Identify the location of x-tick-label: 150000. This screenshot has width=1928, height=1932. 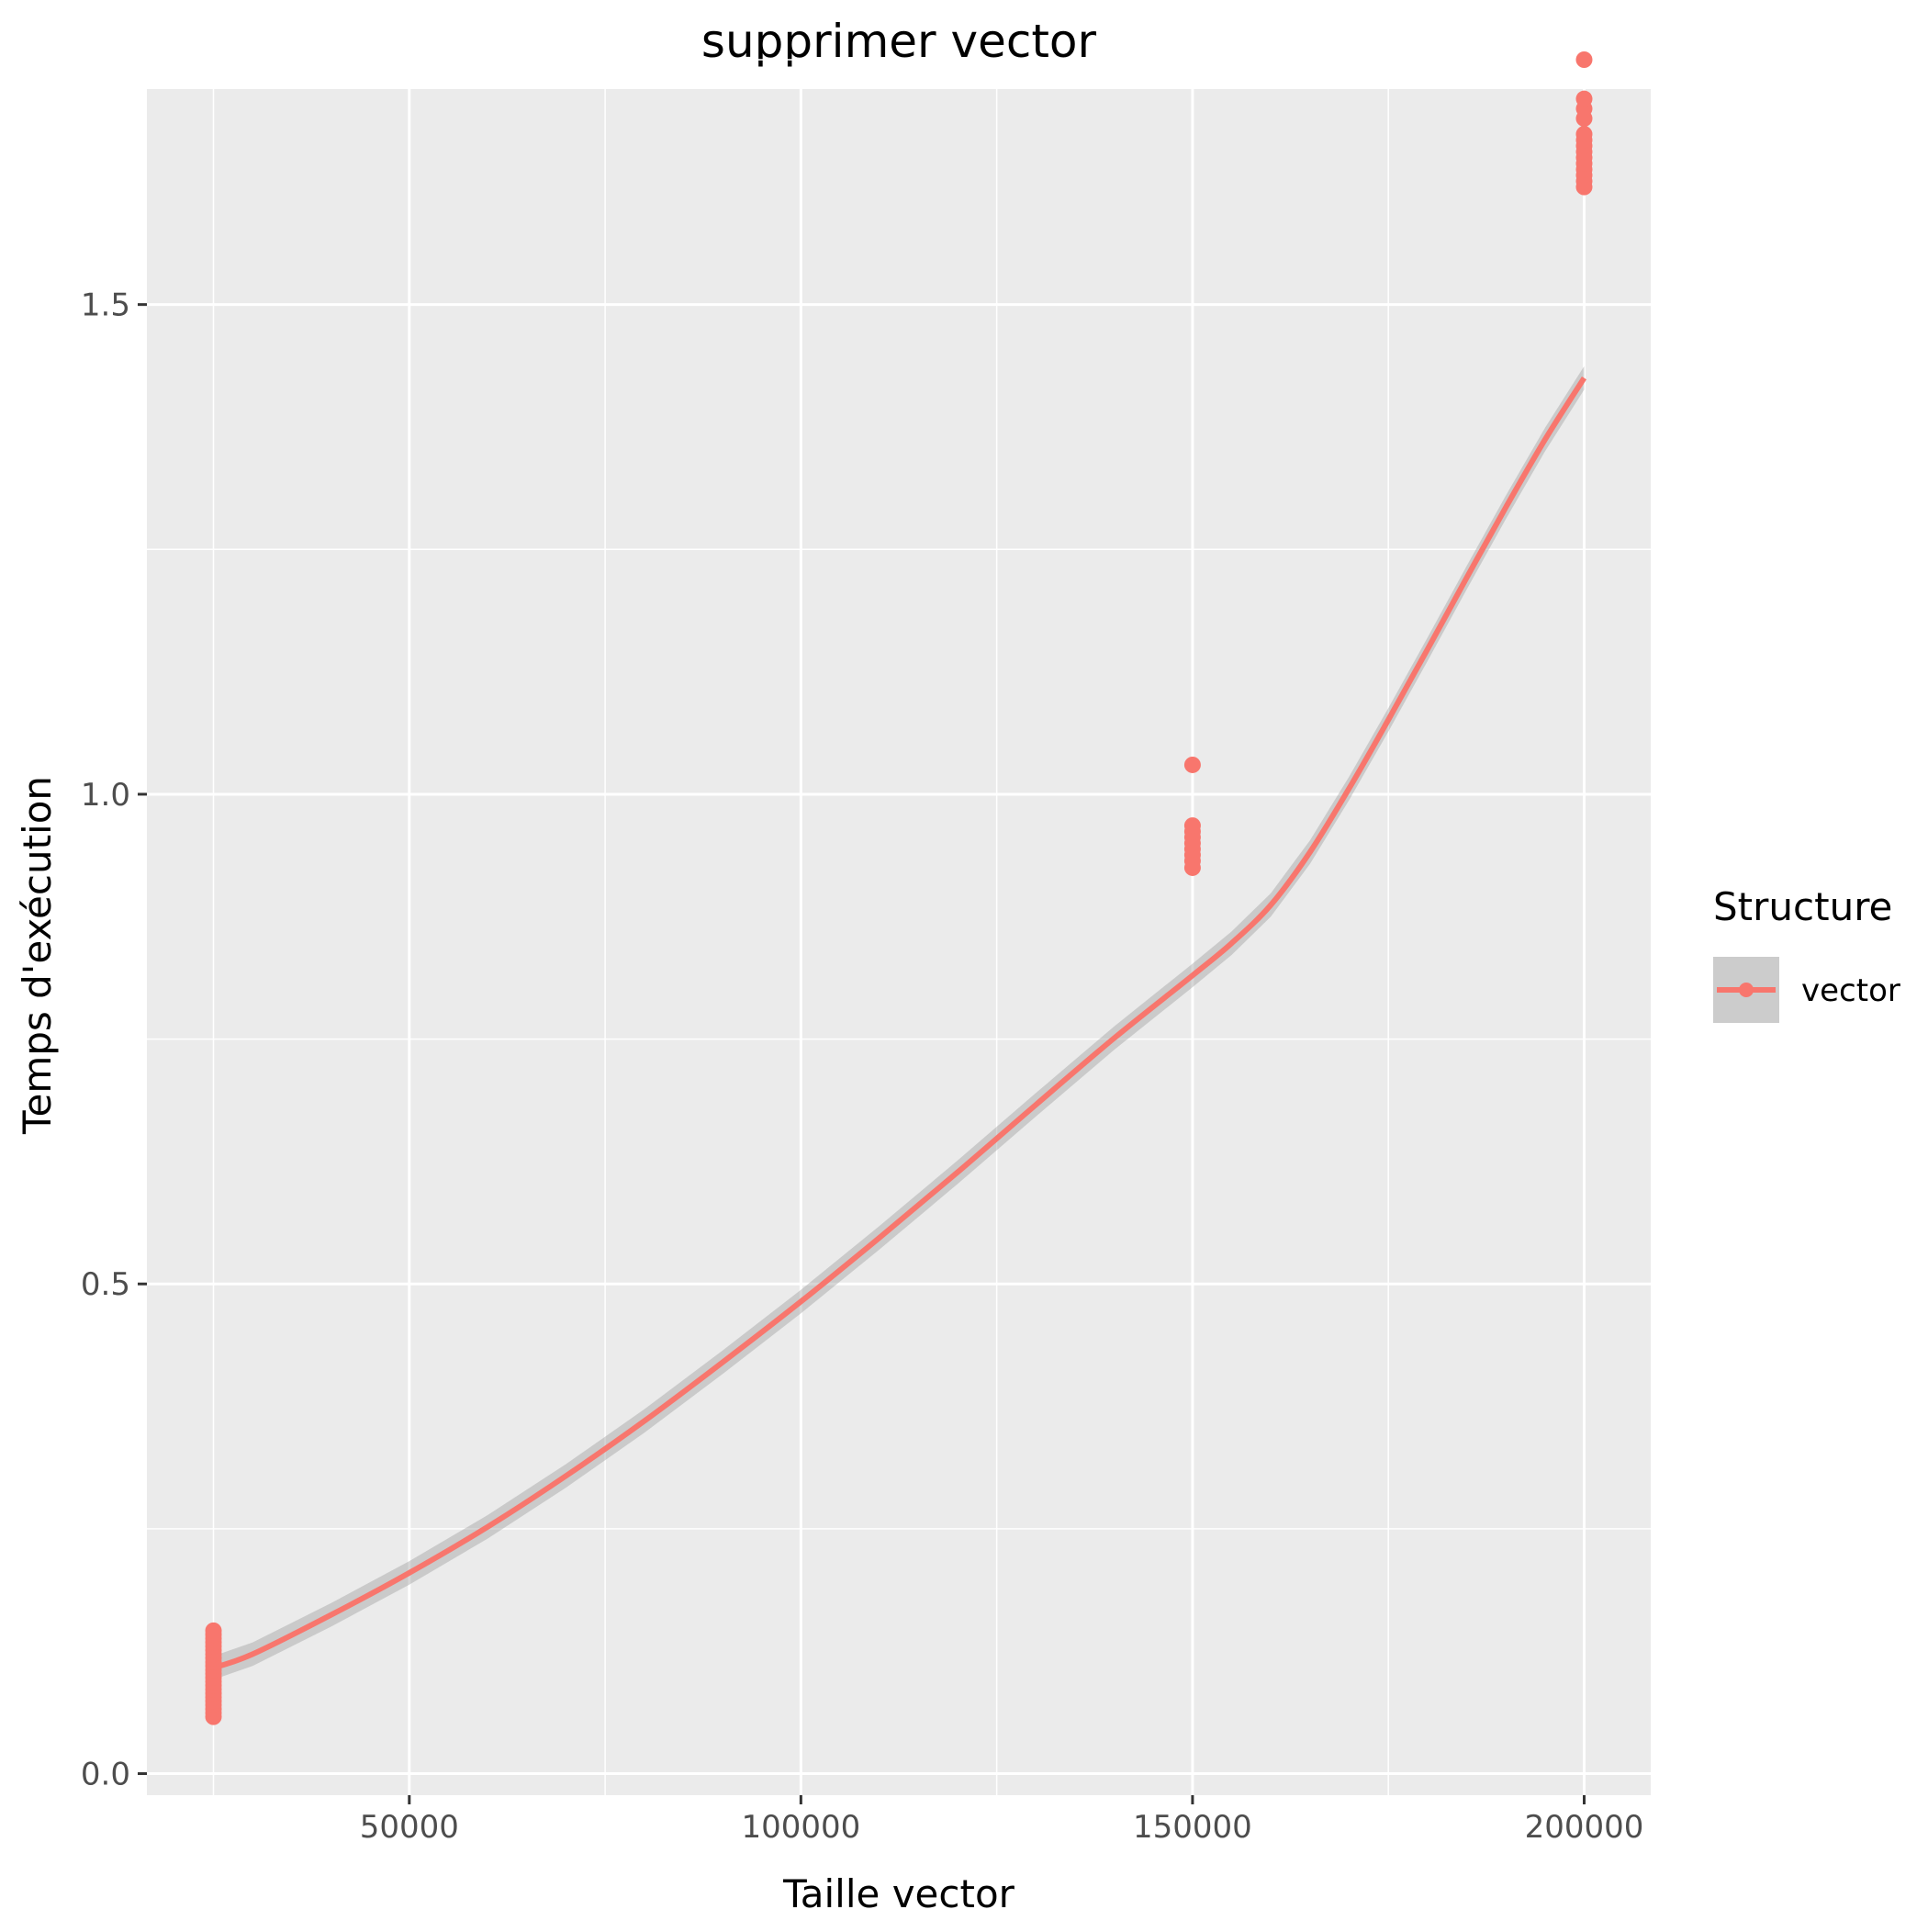
(1192, 1827).